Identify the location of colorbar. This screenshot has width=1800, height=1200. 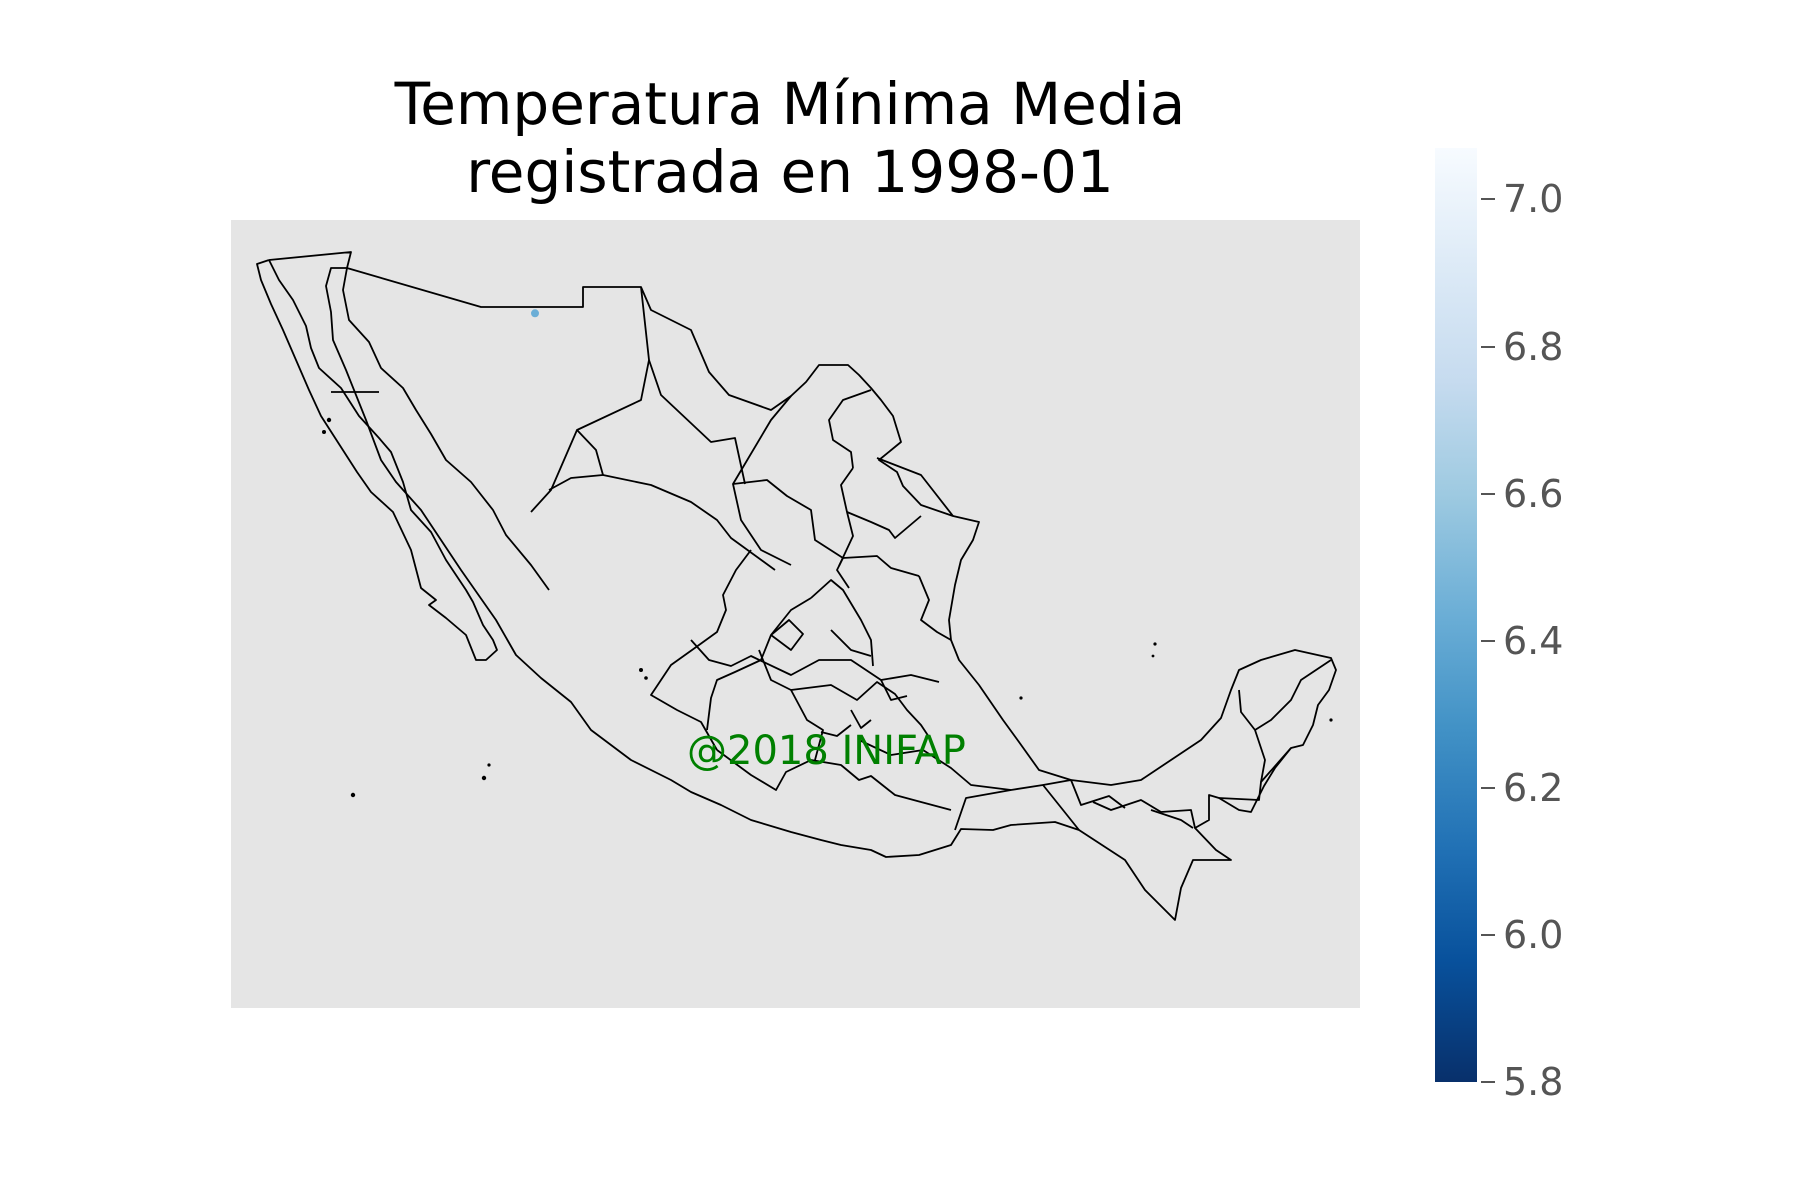
(1456, 615).